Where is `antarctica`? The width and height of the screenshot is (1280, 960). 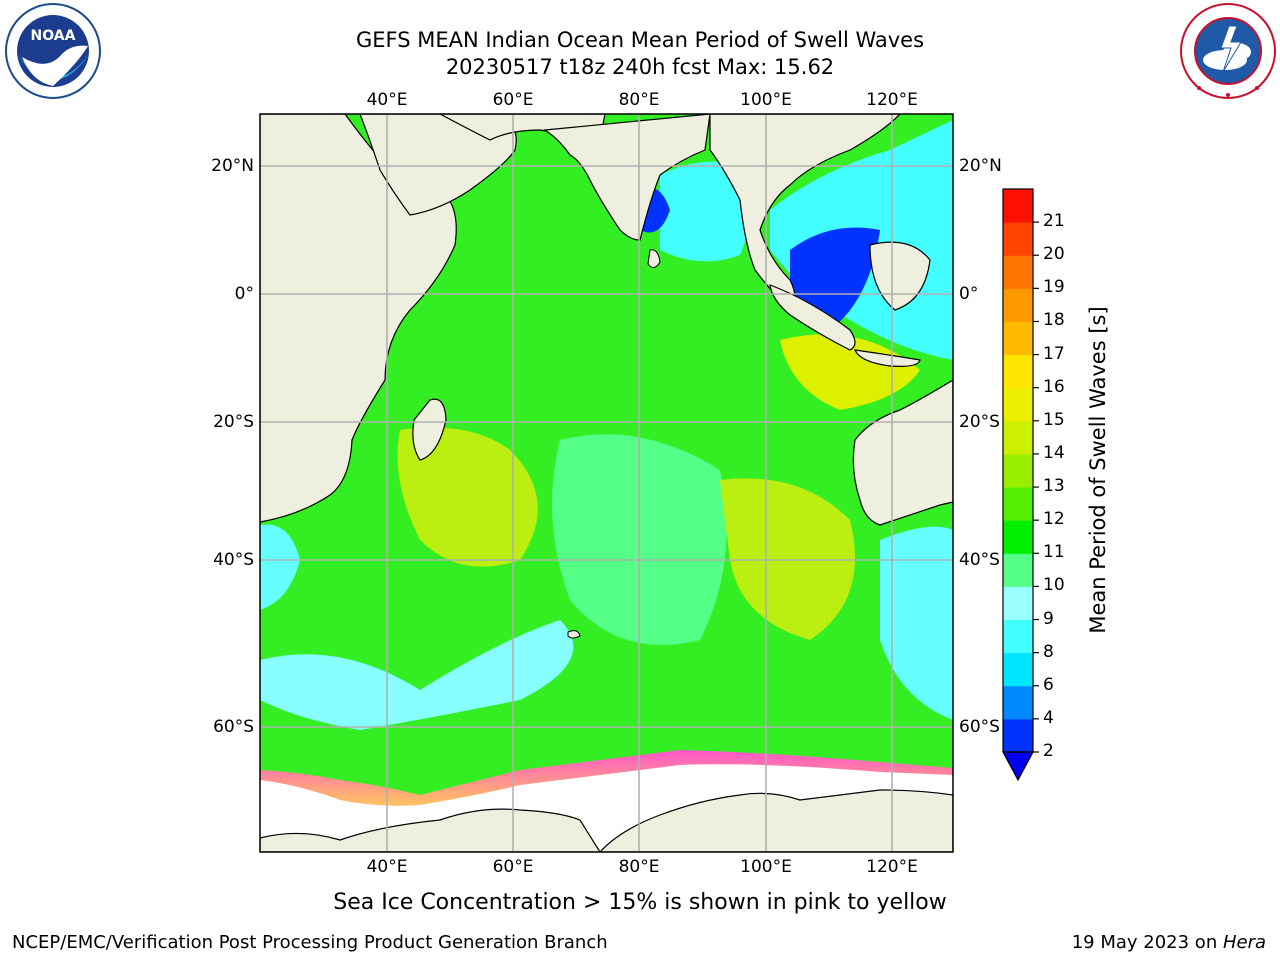 antarctica is located at coordinates (430, 830).